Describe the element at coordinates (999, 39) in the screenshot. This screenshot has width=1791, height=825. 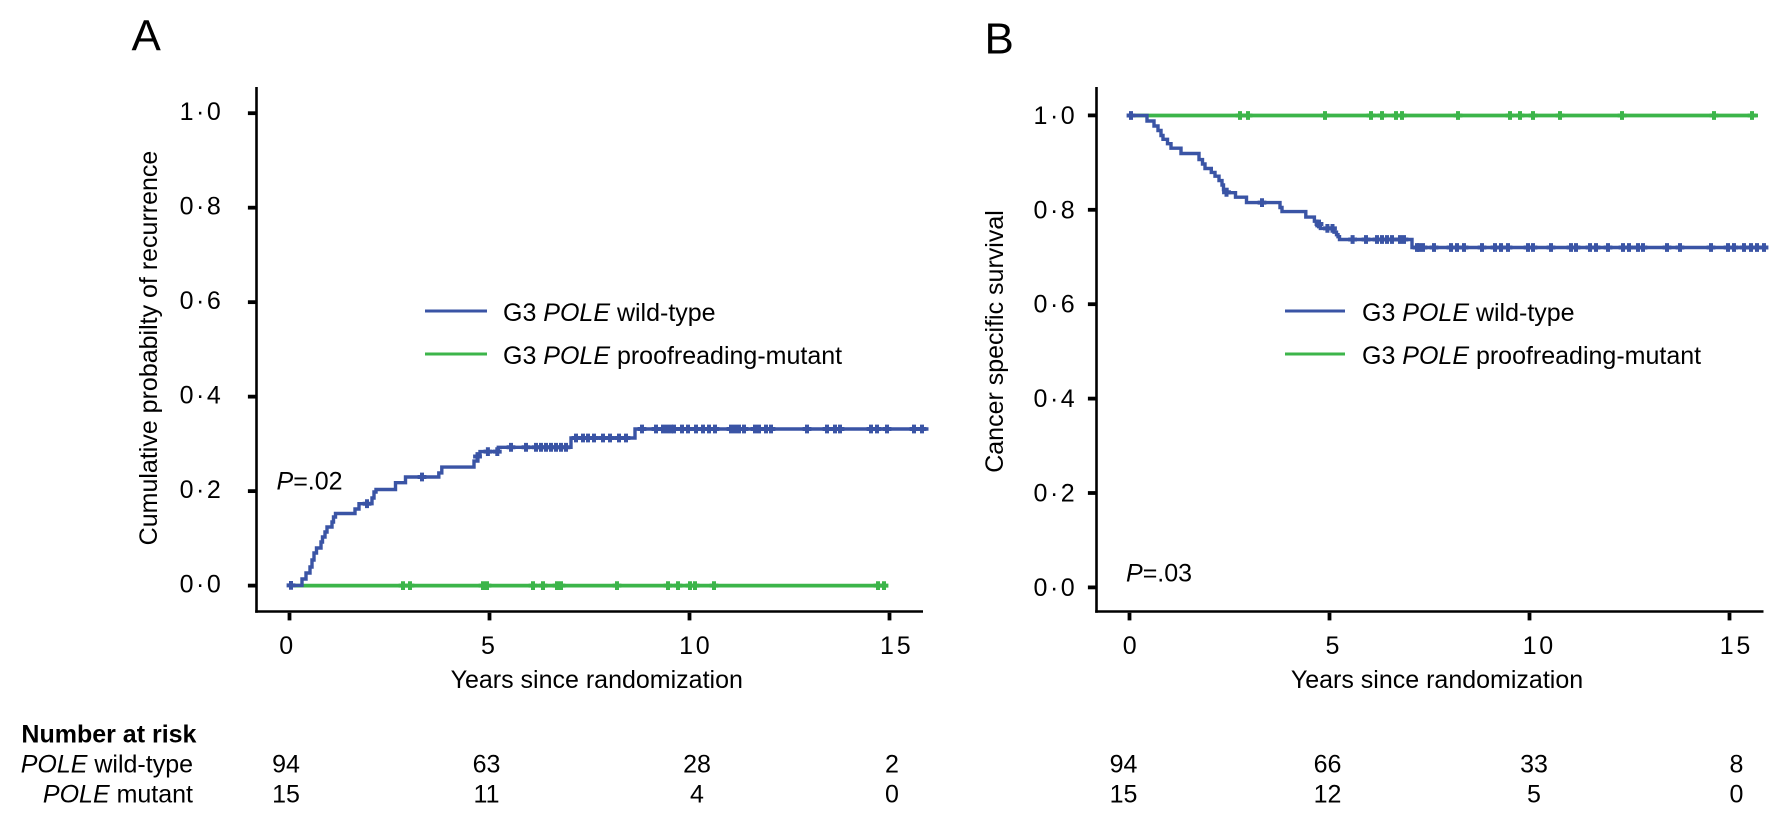
I see `svg-text: B` at that location.